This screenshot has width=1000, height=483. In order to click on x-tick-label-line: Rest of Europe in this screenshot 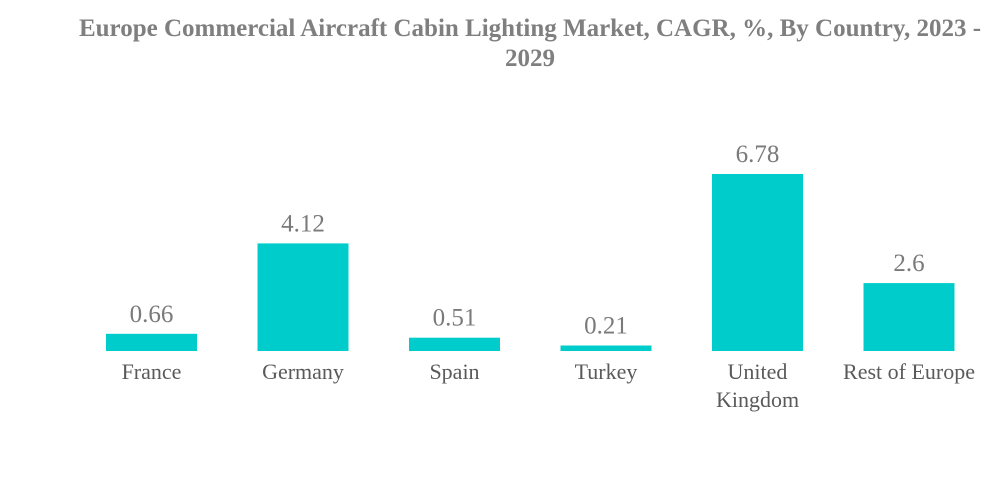, I will do `click(909, 371)`.